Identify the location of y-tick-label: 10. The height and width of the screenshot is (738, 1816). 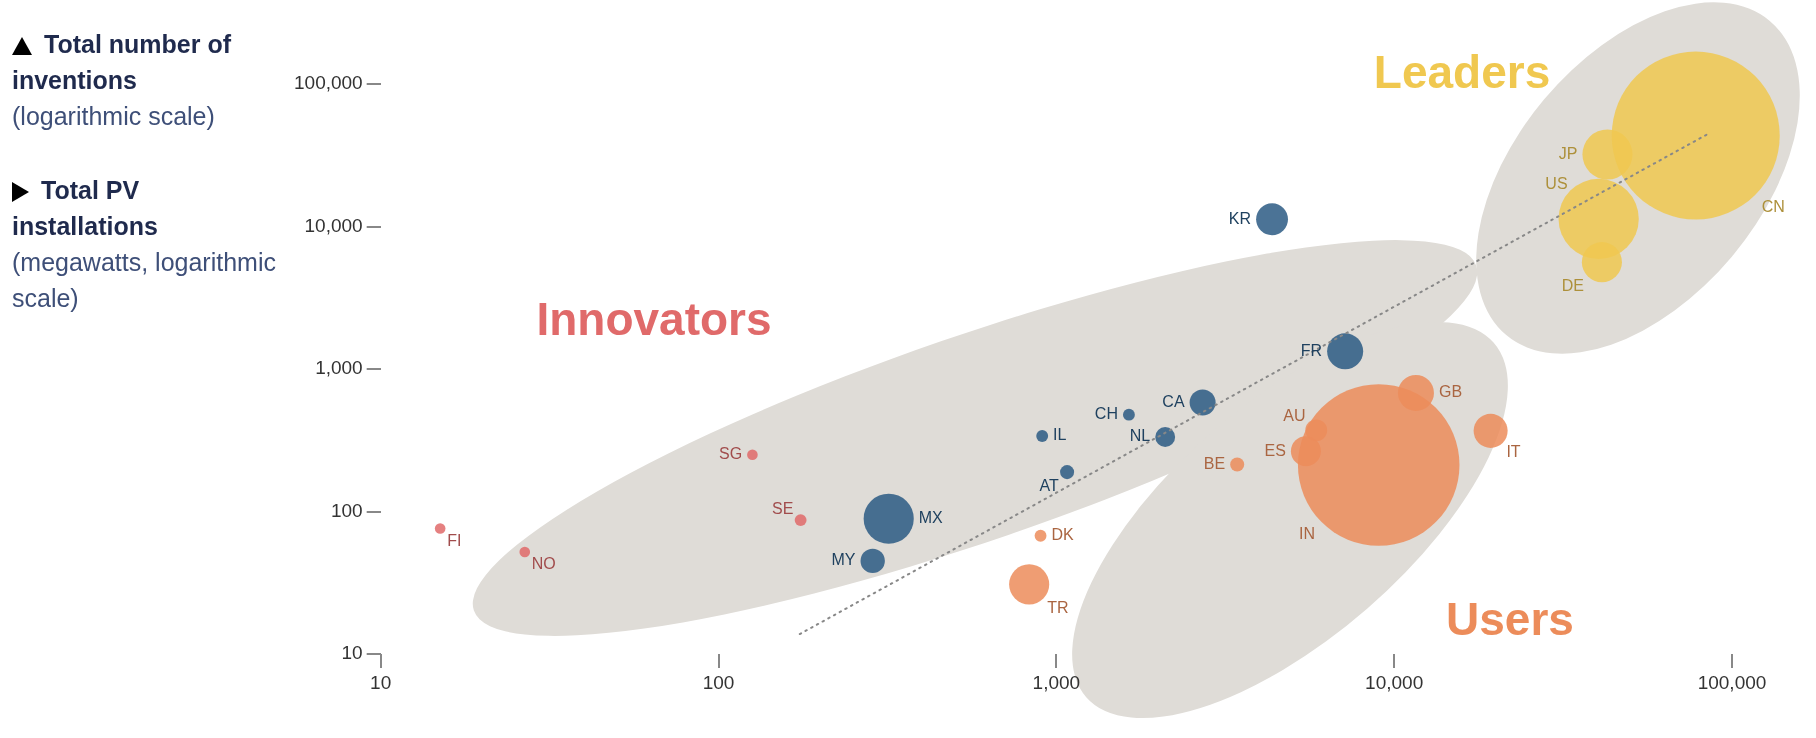
(352, 653).